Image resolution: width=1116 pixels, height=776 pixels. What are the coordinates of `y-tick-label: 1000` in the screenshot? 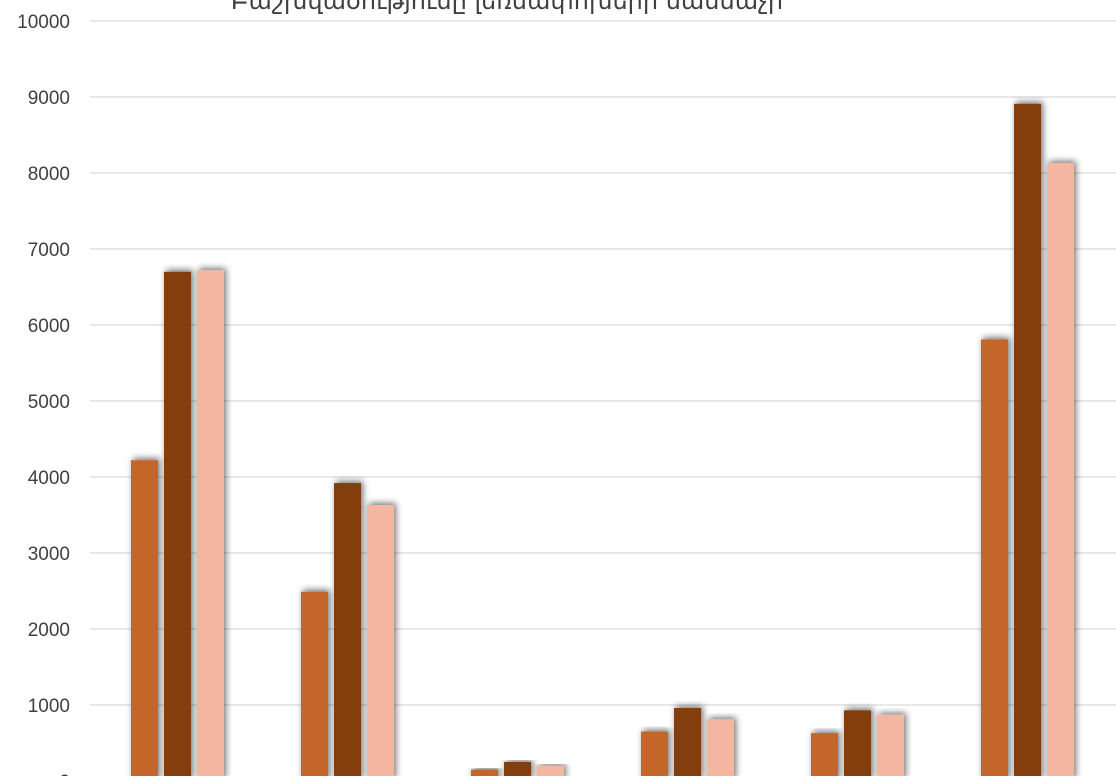 It's located at (49, 706).